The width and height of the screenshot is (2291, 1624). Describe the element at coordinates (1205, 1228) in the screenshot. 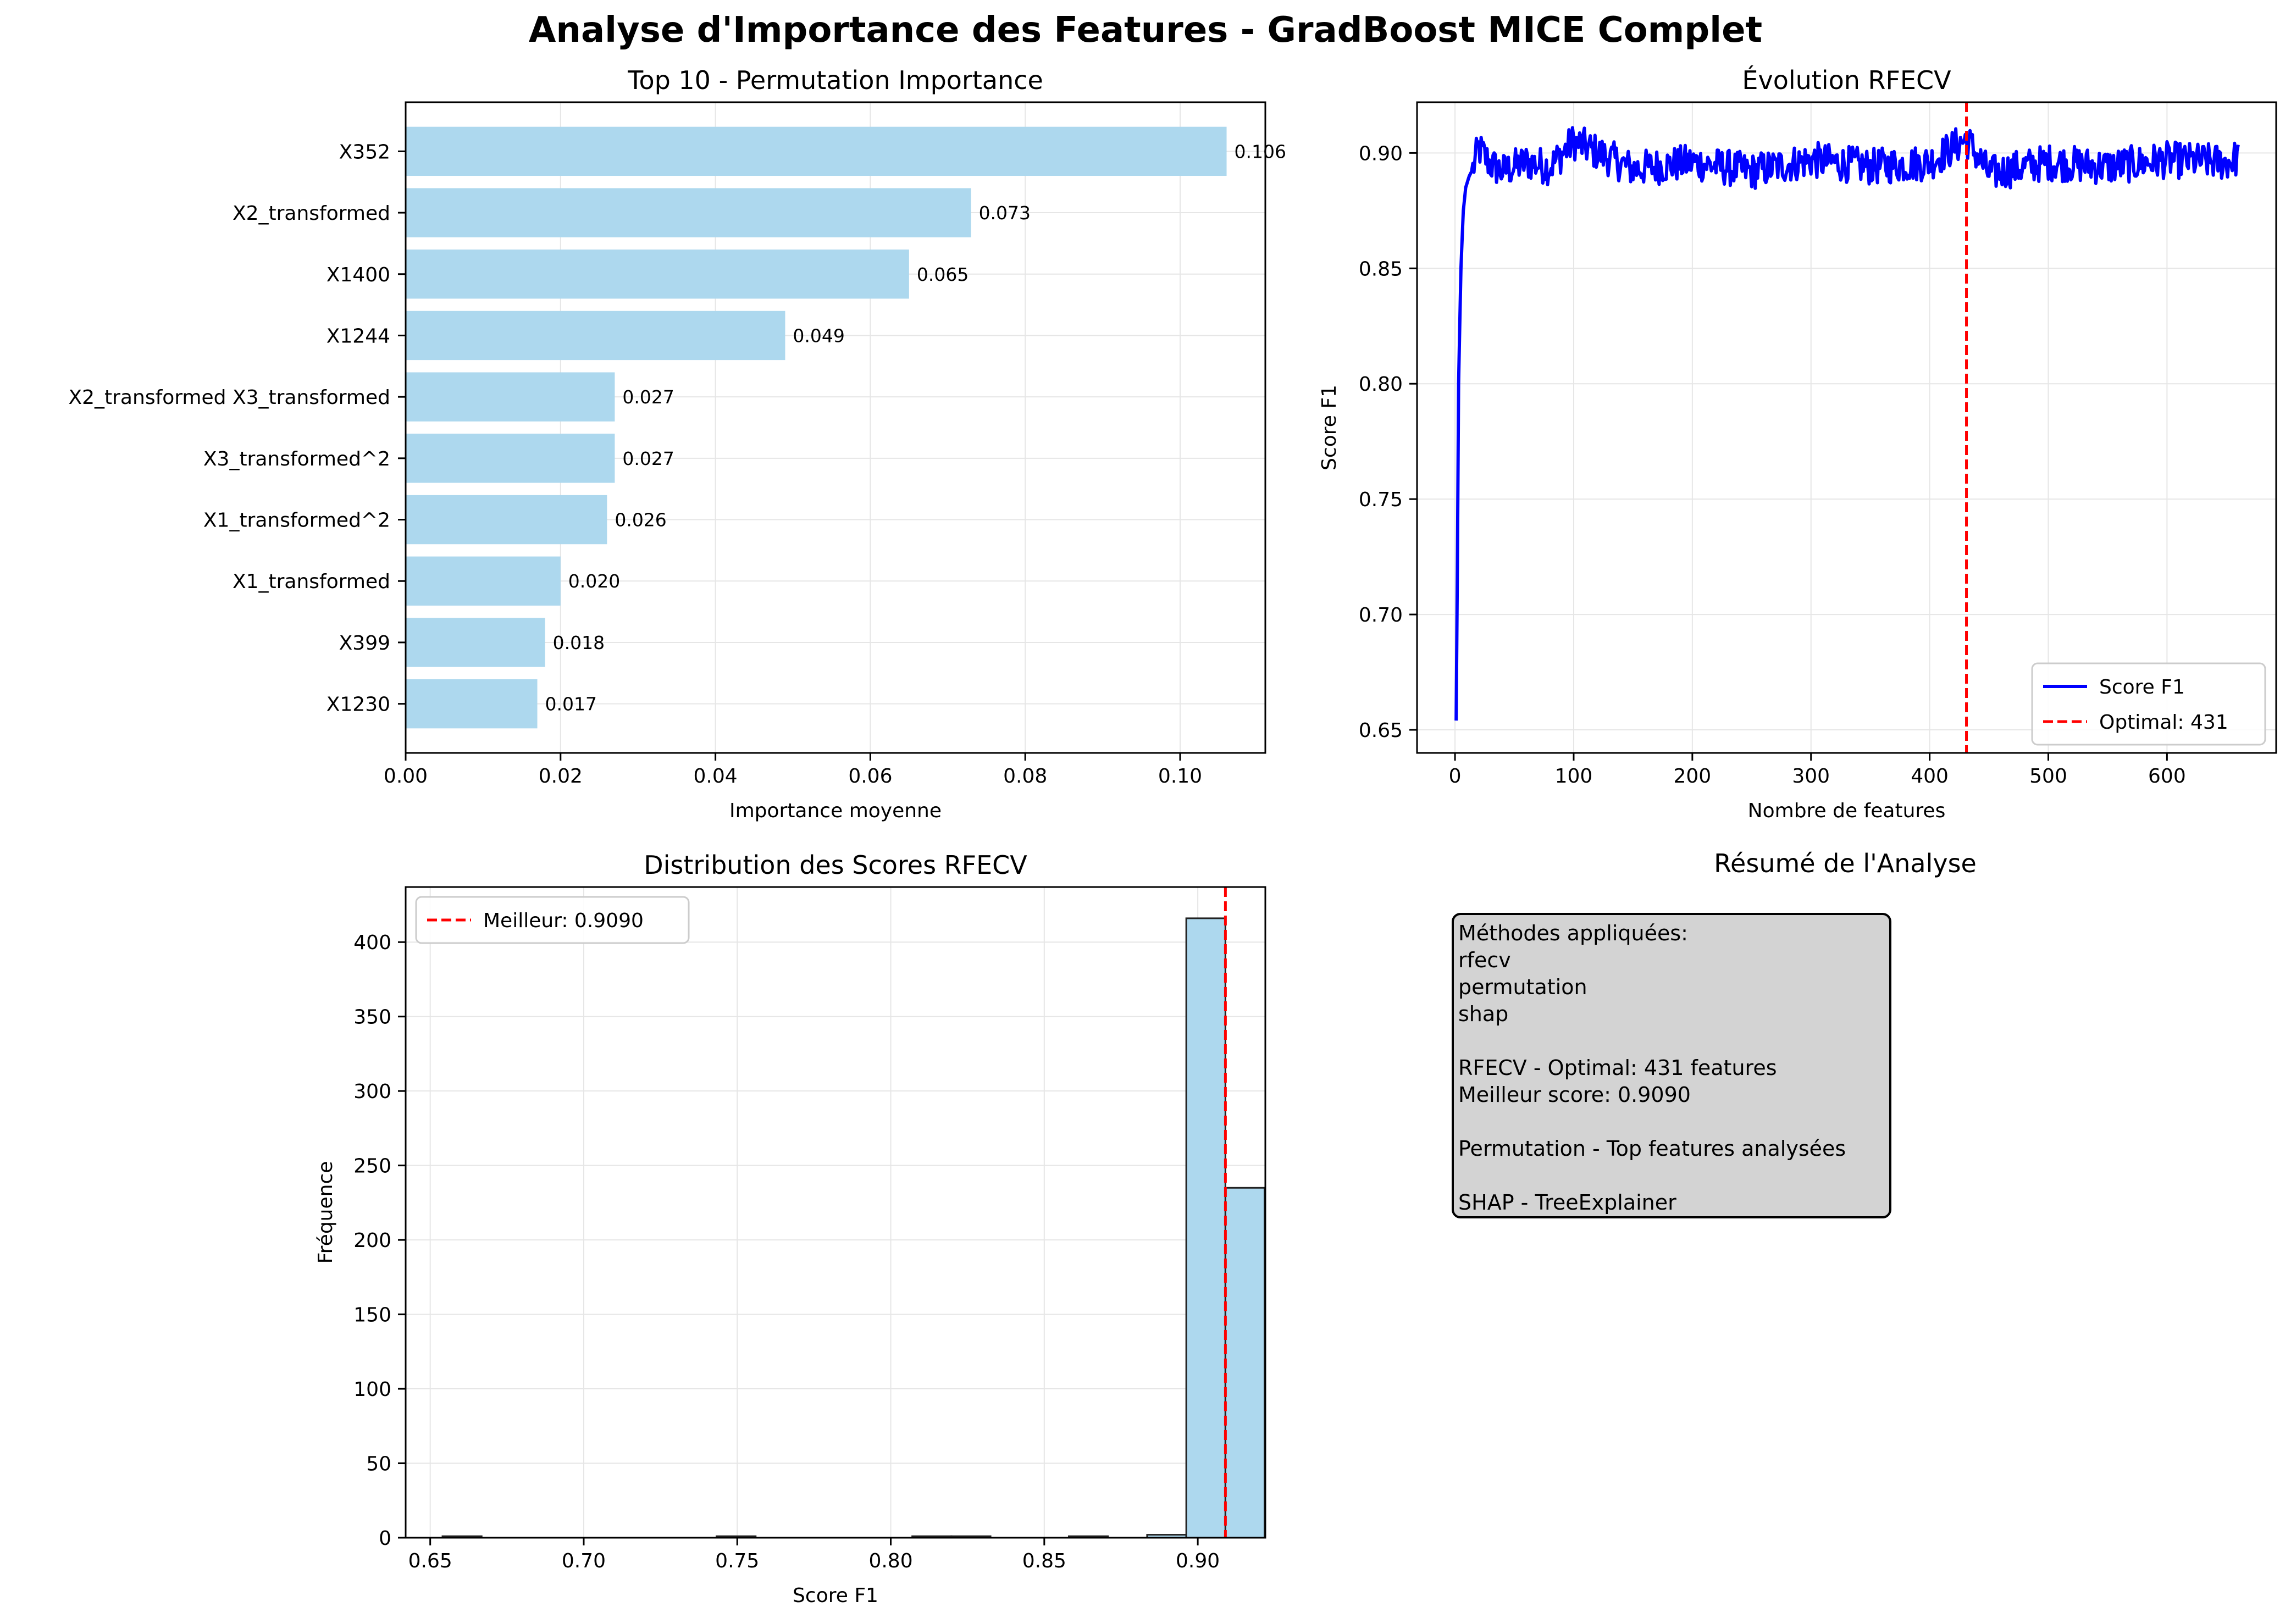

I see `histogram-bin` at that location.